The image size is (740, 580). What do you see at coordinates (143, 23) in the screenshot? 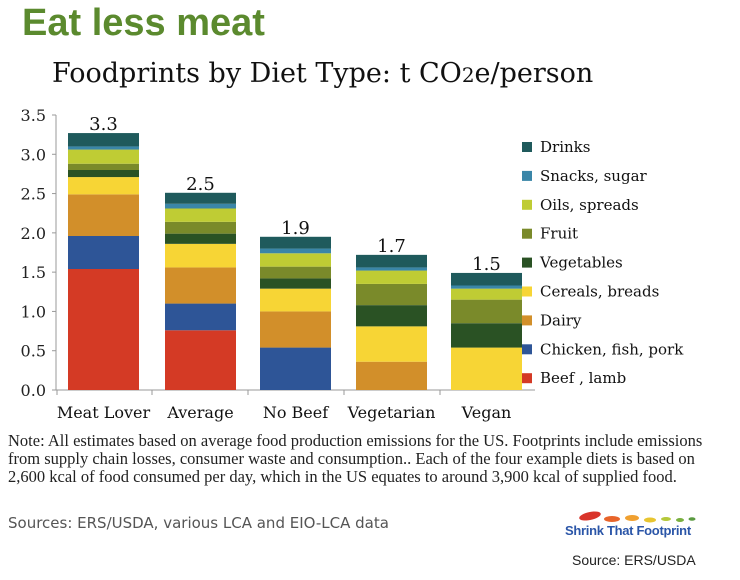
I see `headline: Eat less meat` at bounding box center [143, 23].